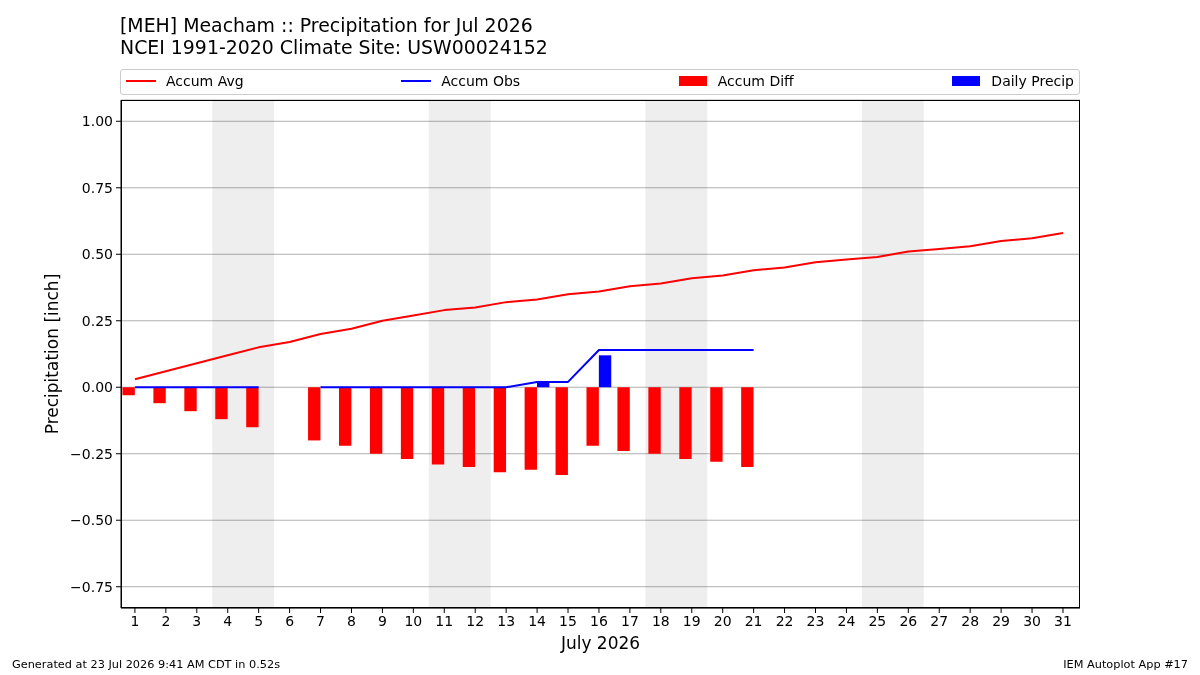 Image resolution: width=1200 pixels, height=675 pixels. I want to click on y-tick-label: 0.50, so click(97, 254).